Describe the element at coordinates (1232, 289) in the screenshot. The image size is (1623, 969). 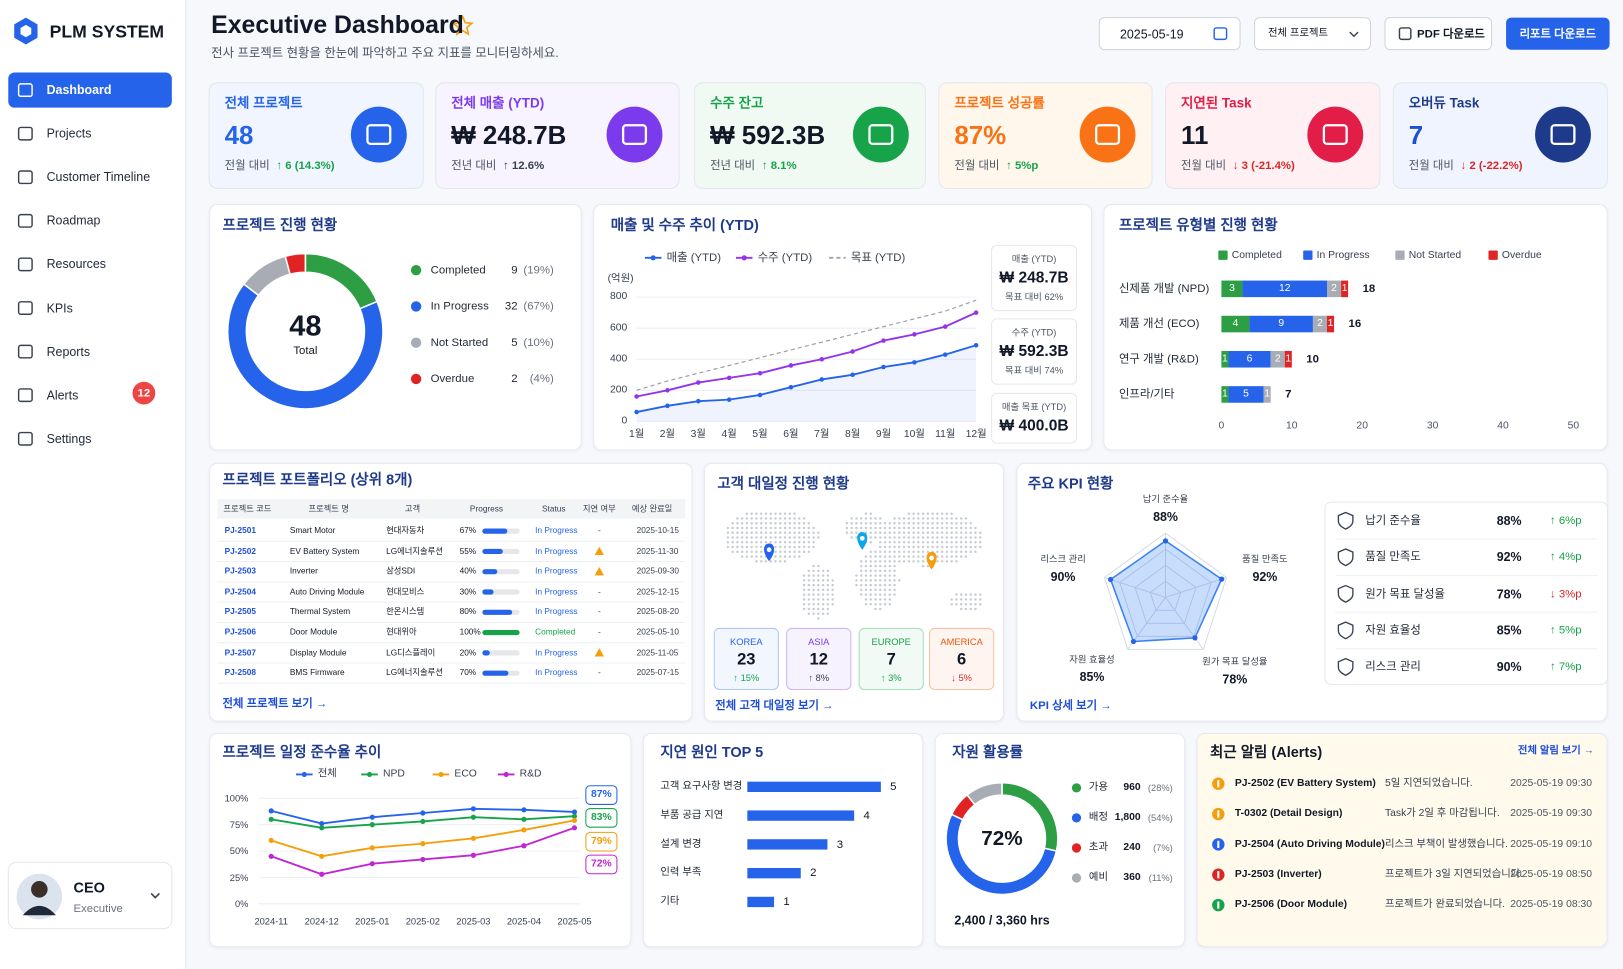
I see `bar-segment` at that location.